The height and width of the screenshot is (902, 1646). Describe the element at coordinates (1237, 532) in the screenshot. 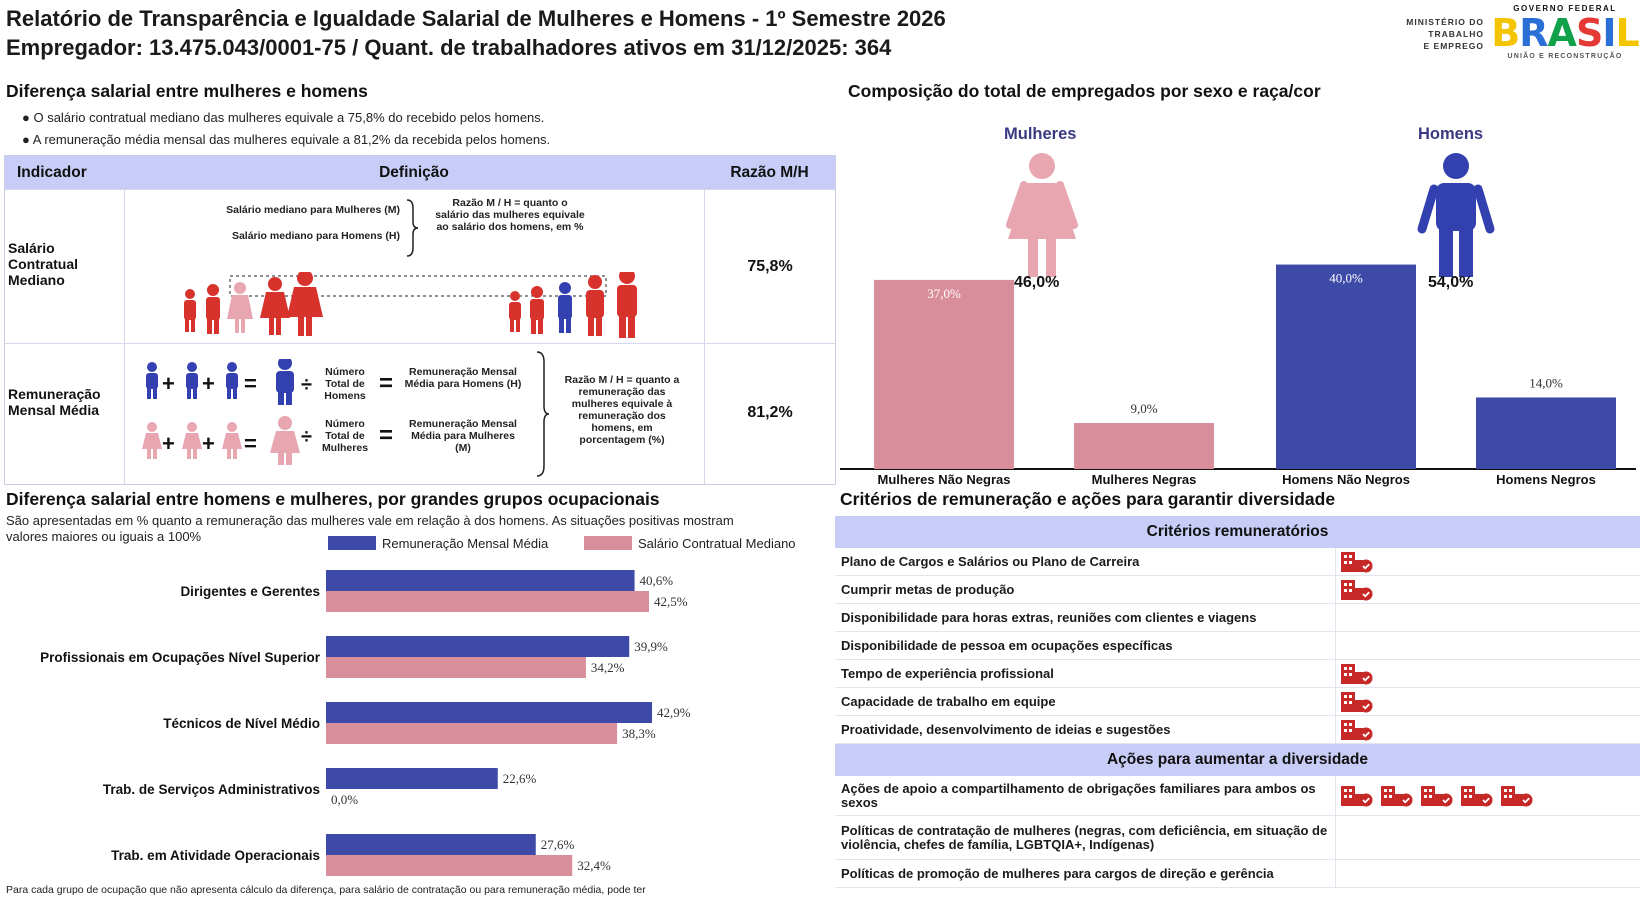

I see `criteria-header: Critérios remuneratórios` at that location.